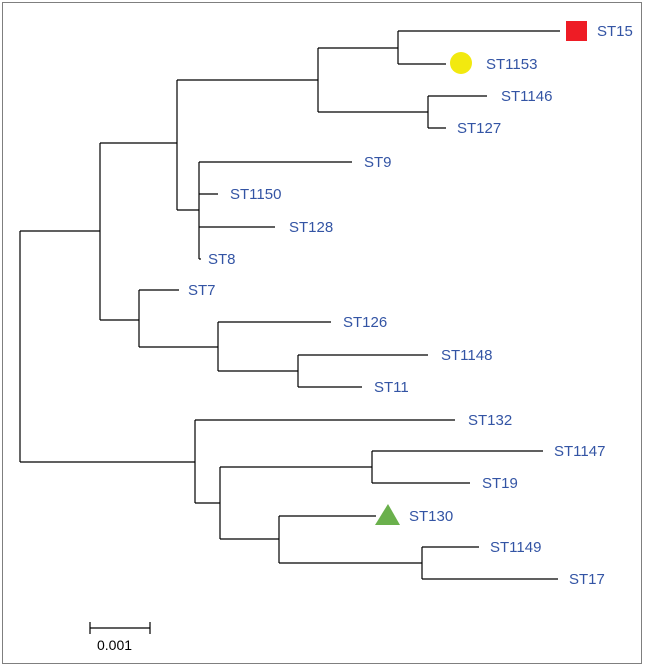  I want to click on tip-label-st9: ST9, so click(378, 162).